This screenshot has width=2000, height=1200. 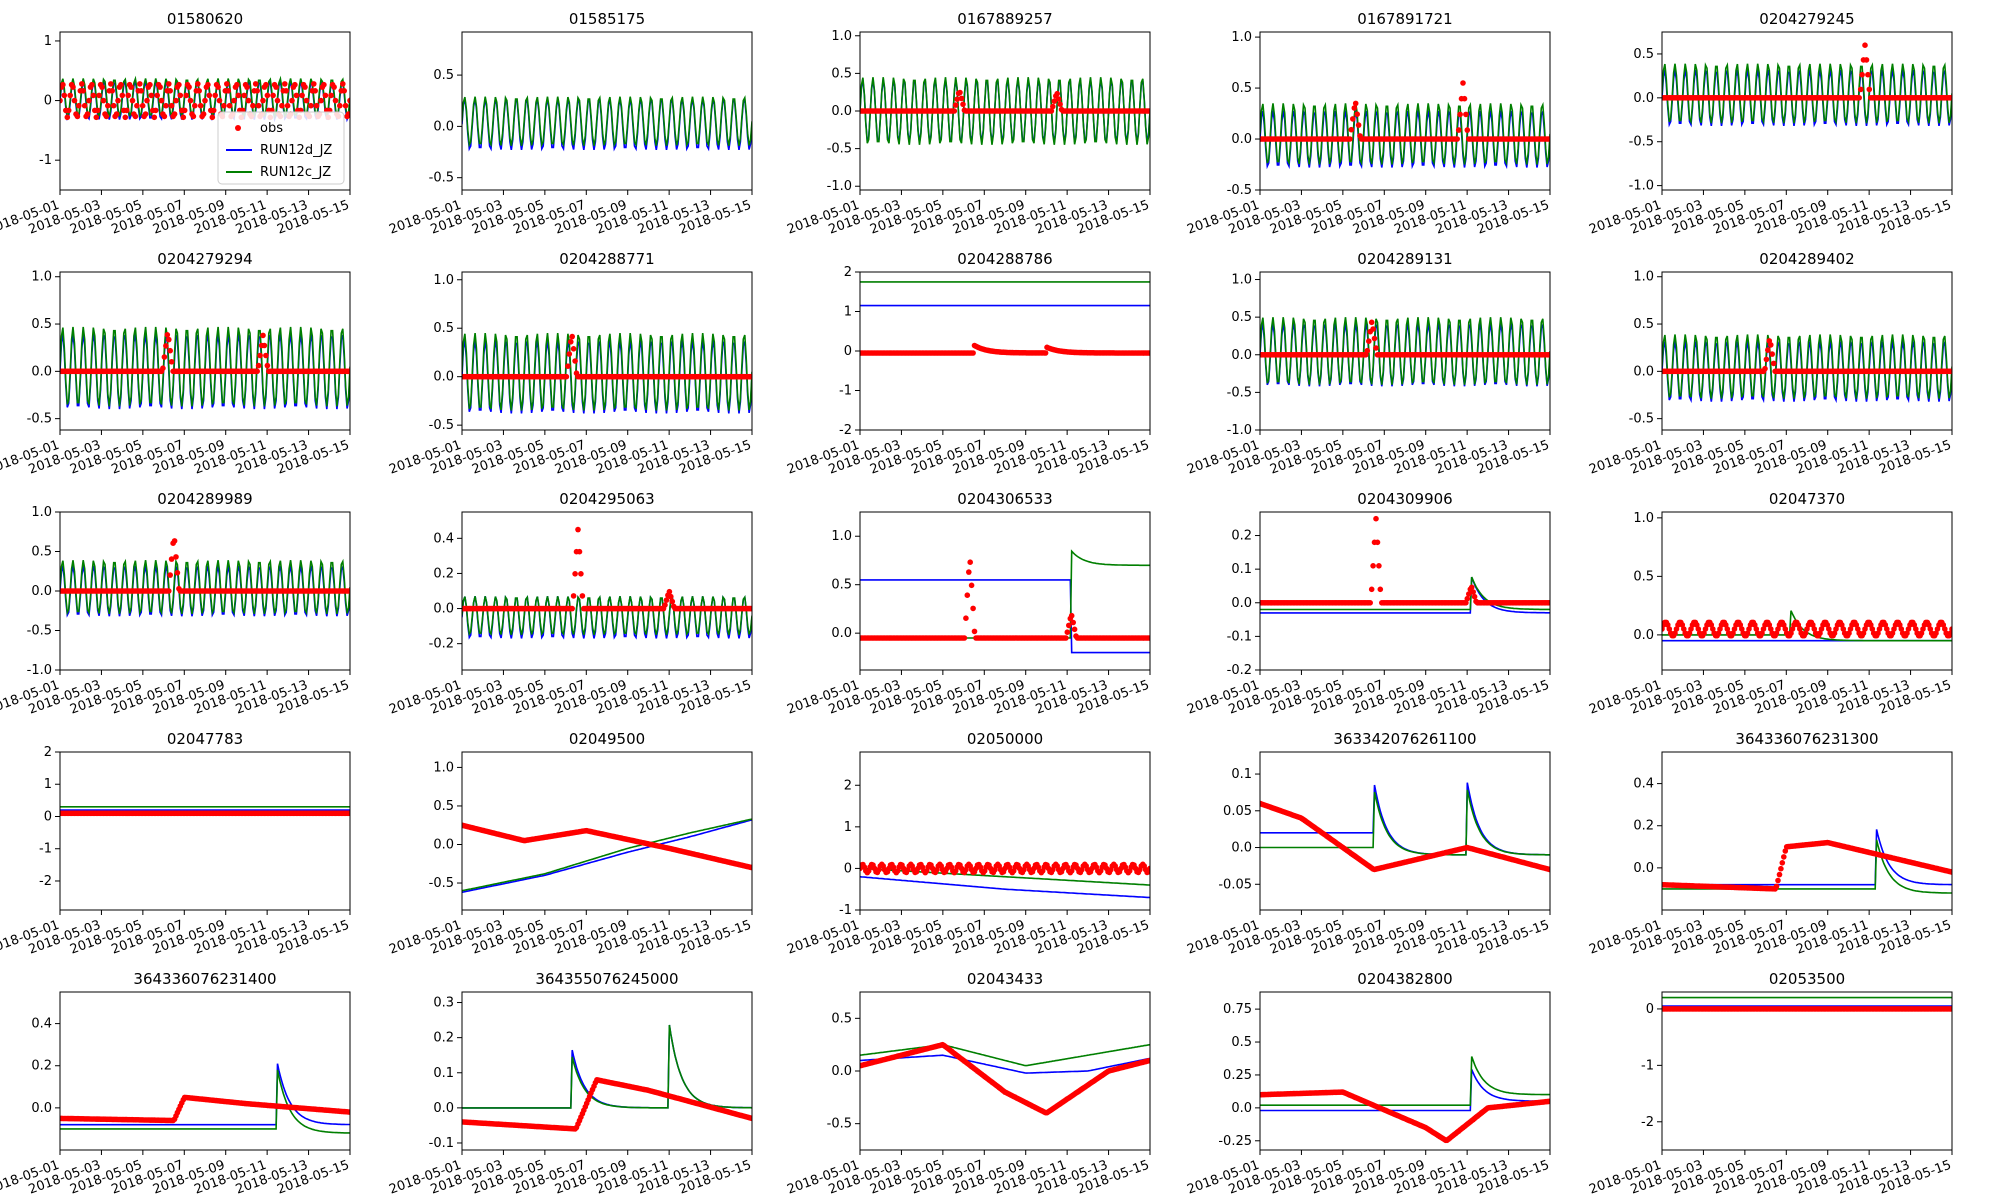 I want to click on subplot-title: 0204306533, so click(x=1004, y=499).